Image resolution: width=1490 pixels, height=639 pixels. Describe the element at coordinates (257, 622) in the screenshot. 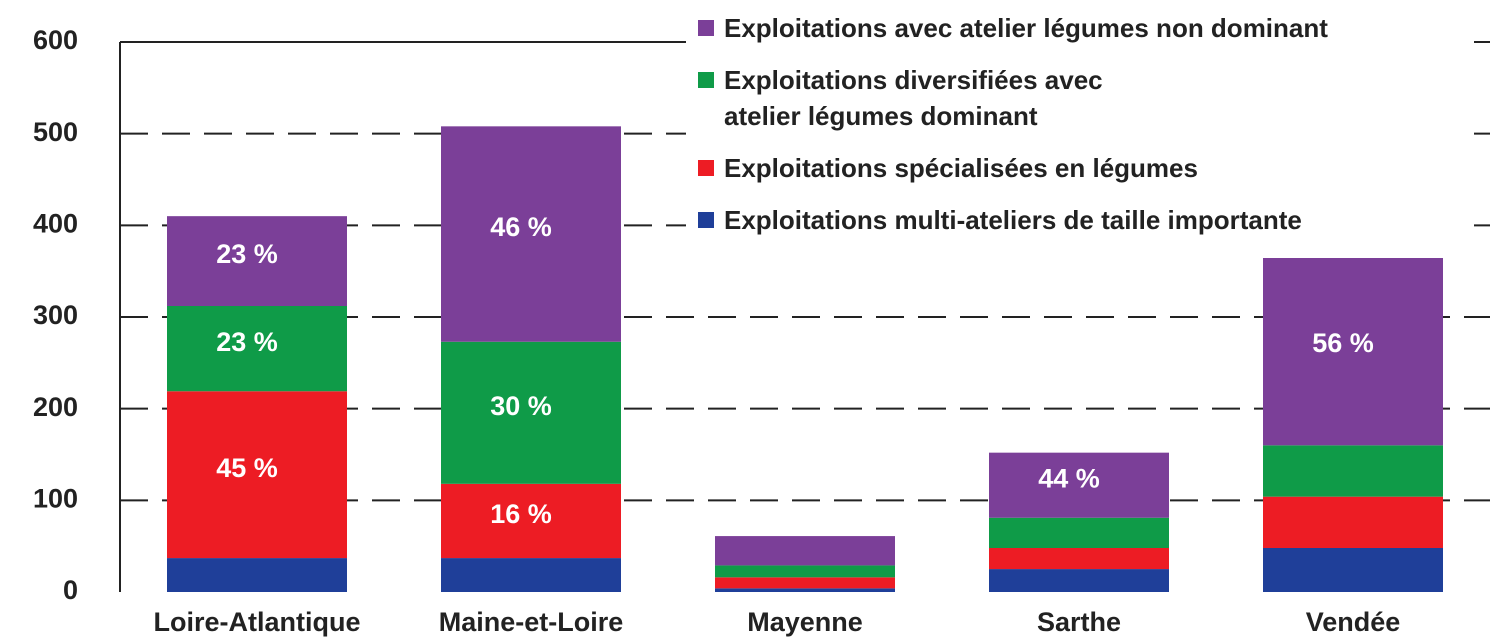

I see `x-tick-label: Loire-Atlantique` at that location.